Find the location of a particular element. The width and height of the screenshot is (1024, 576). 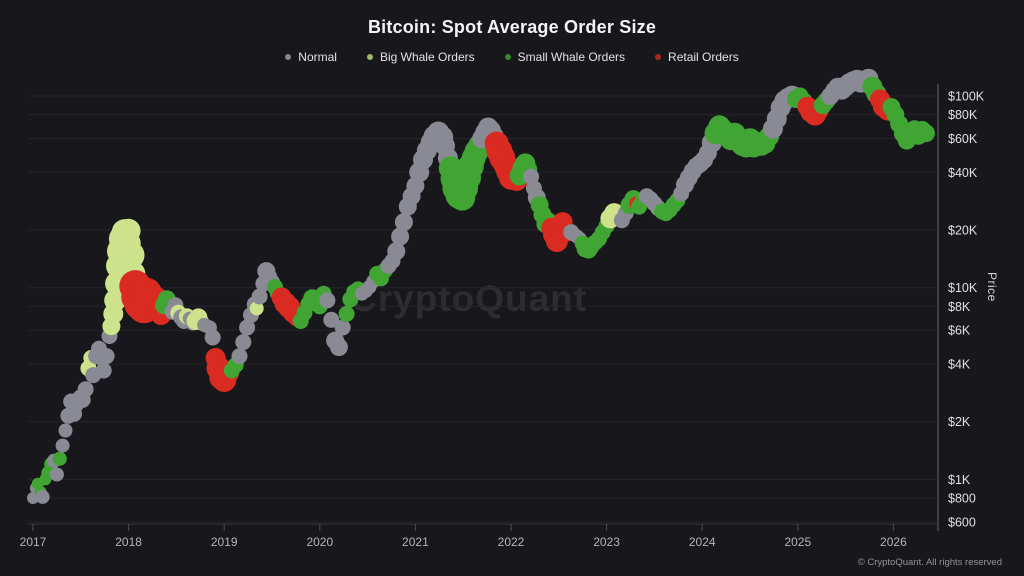

x-tick-label: 2026 is located at coordinates (893, 542).